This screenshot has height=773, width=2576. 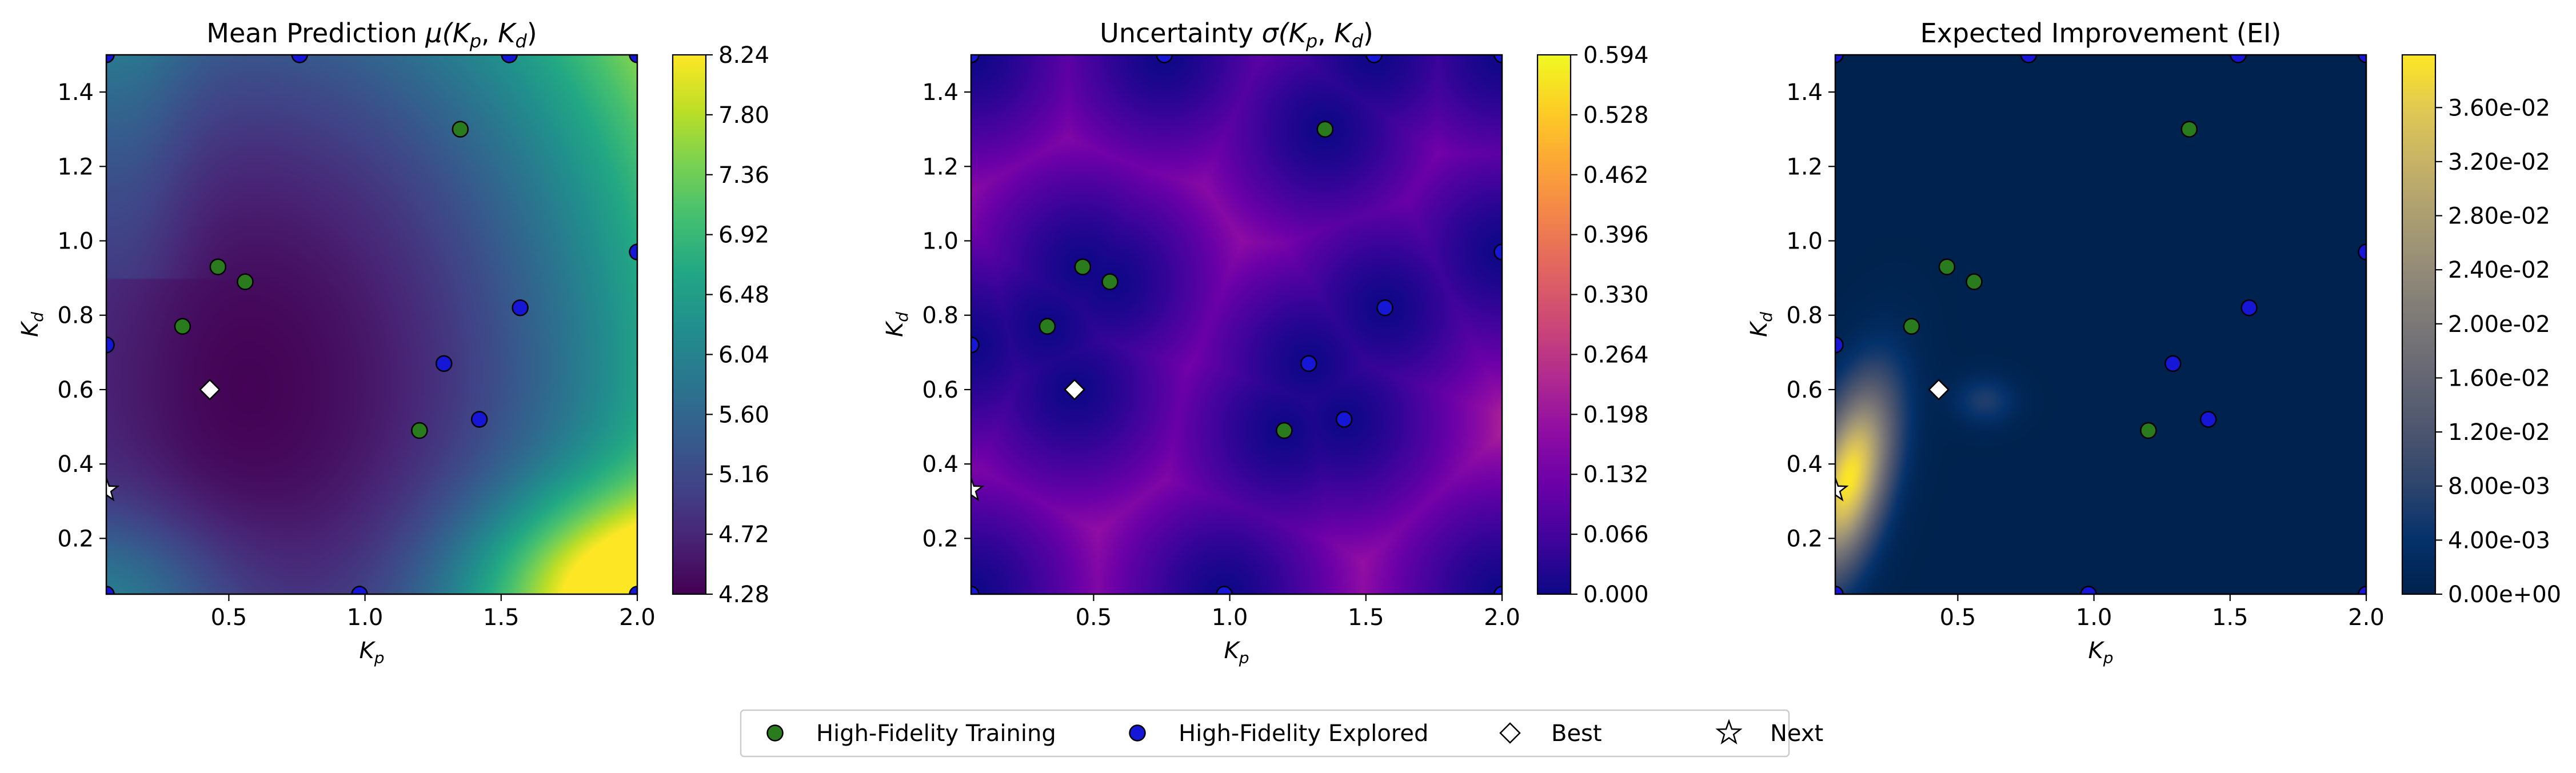 I want to click on title-end: ), so click(x=1368, y=33).